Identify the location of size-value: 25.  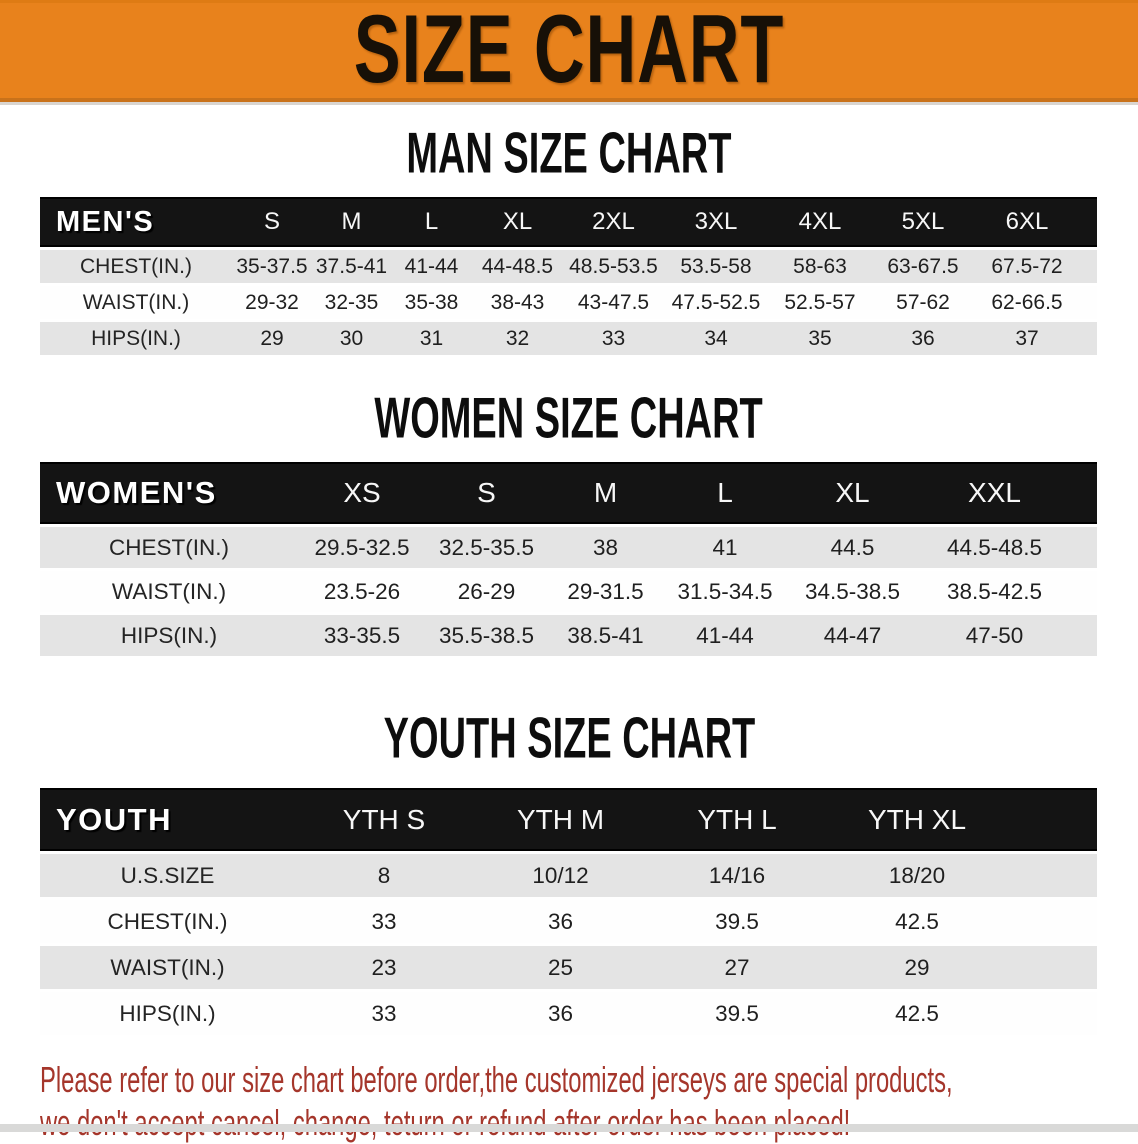
(560, 967).